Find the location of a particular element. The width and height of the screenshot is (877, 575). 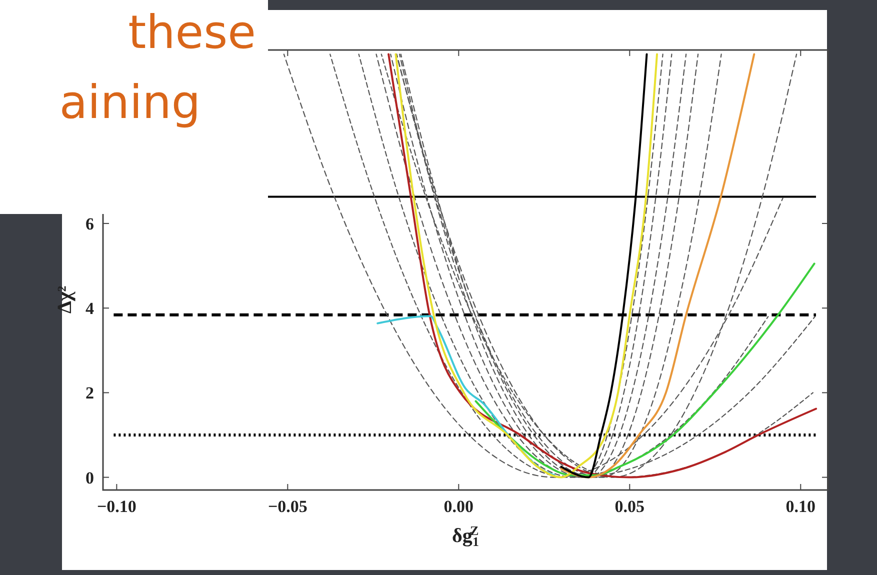

x-tick-label: −0.10 is located at coordinates (116, 506).